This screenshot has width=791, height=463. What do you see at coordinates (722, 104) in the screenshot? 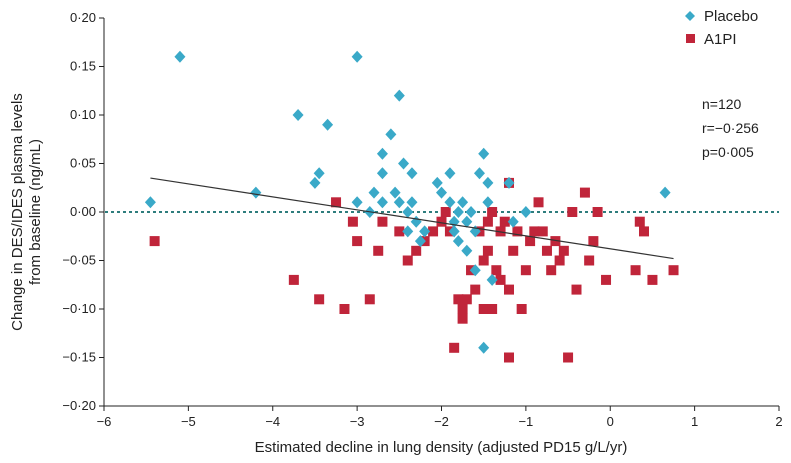
I see `stat-n: n=120` at bounding box center [722, 104].